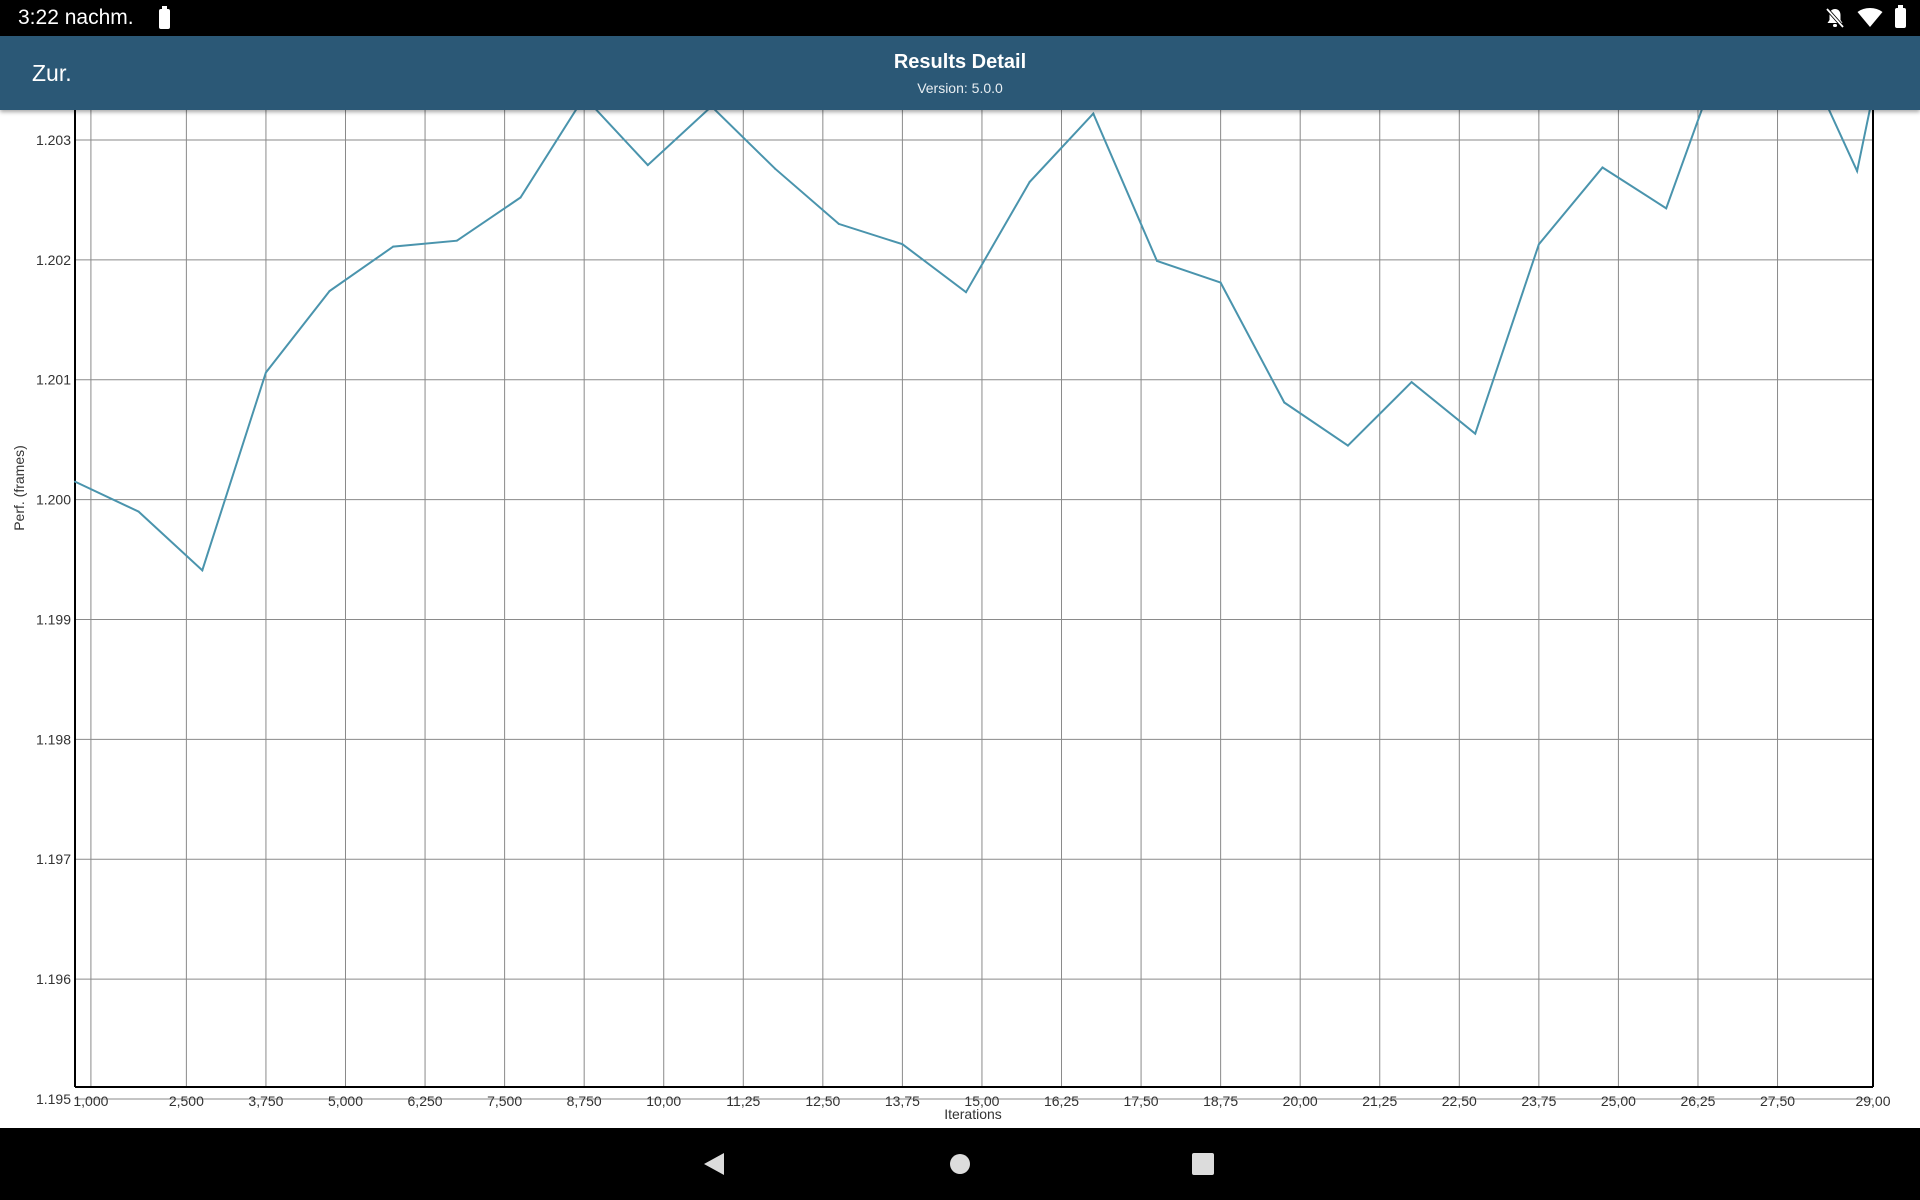 This screenshot has height=1200, width=1920. I want to click on notifications-off-icon, so click(1835, 18).